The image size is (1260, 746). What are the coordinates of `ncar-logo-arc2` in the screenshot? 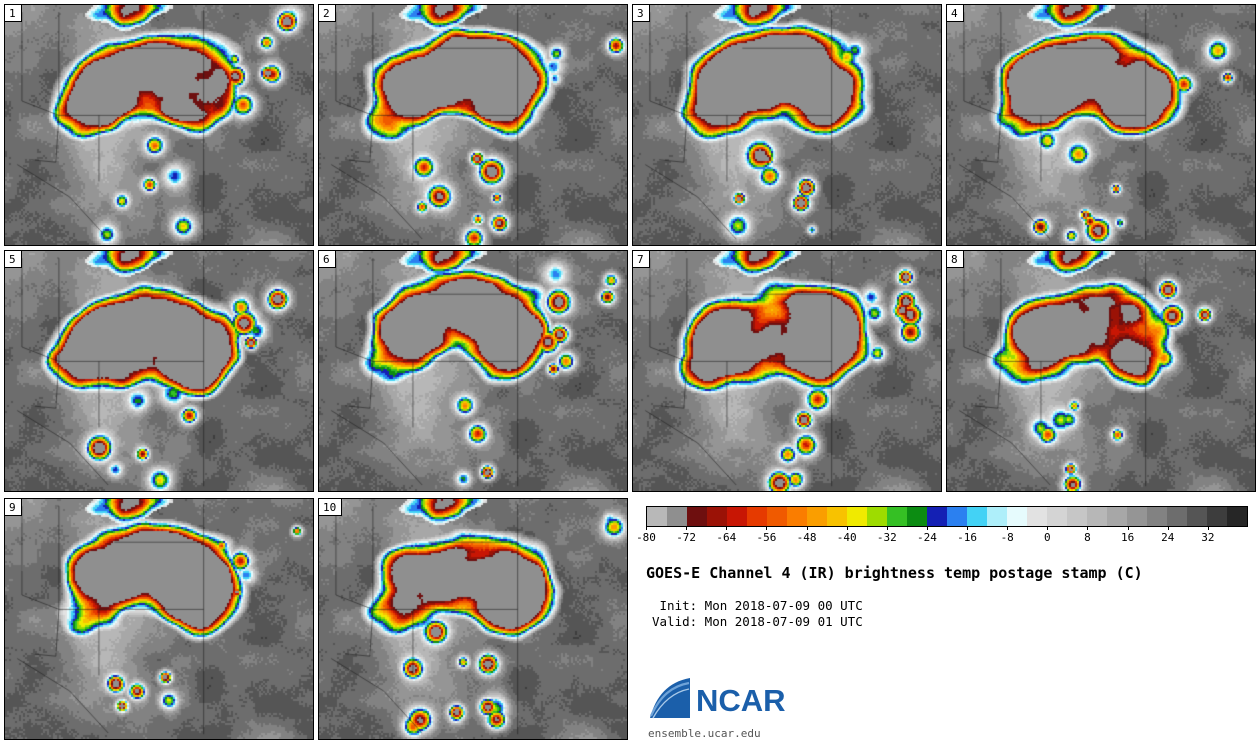 It's located at (671, 703).